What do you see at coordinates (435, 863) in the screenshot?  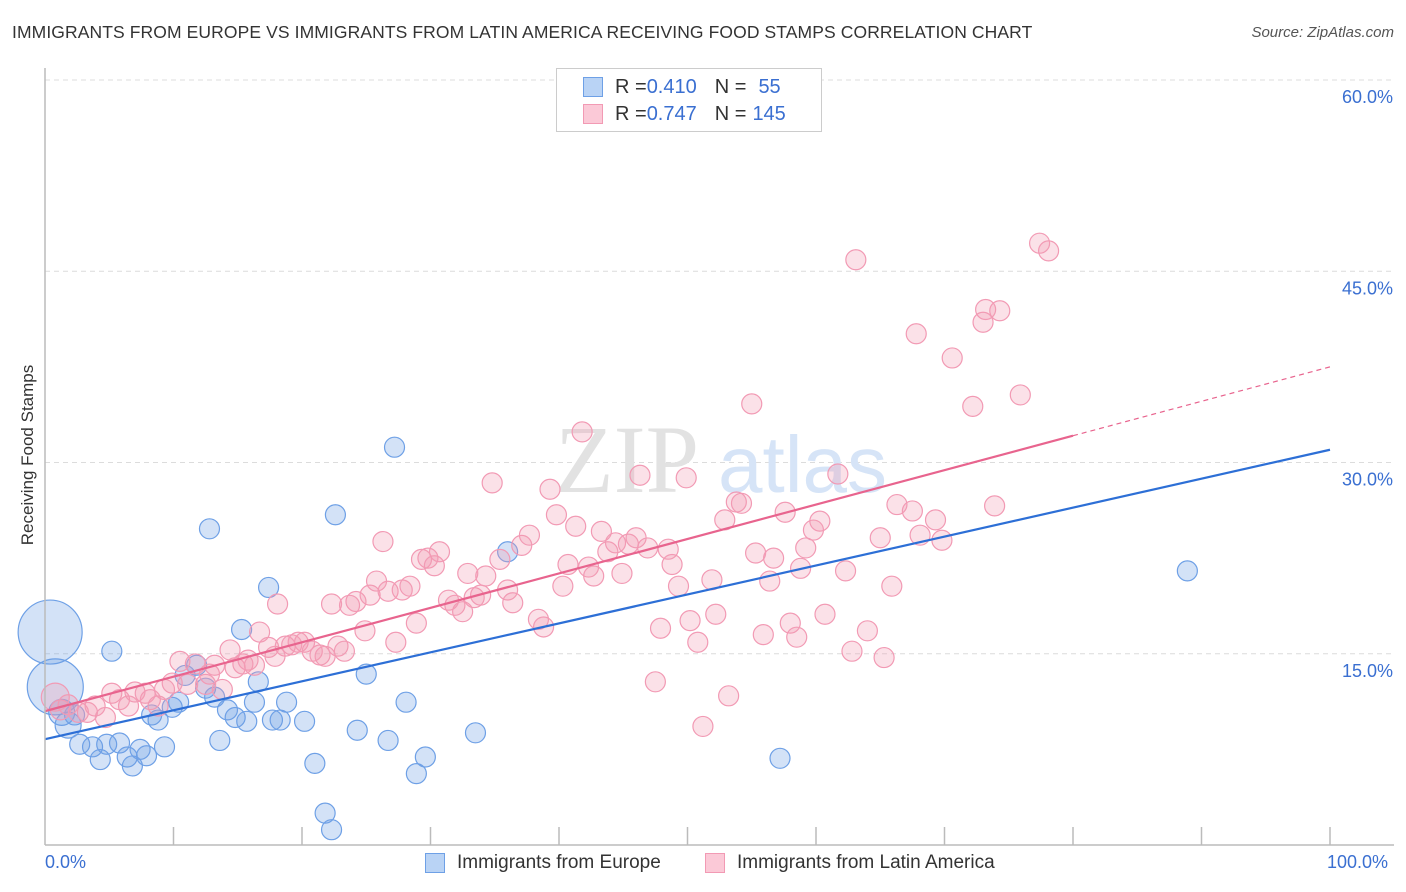 I see `europe-swatch-icon` at bounding box center [435, 863].